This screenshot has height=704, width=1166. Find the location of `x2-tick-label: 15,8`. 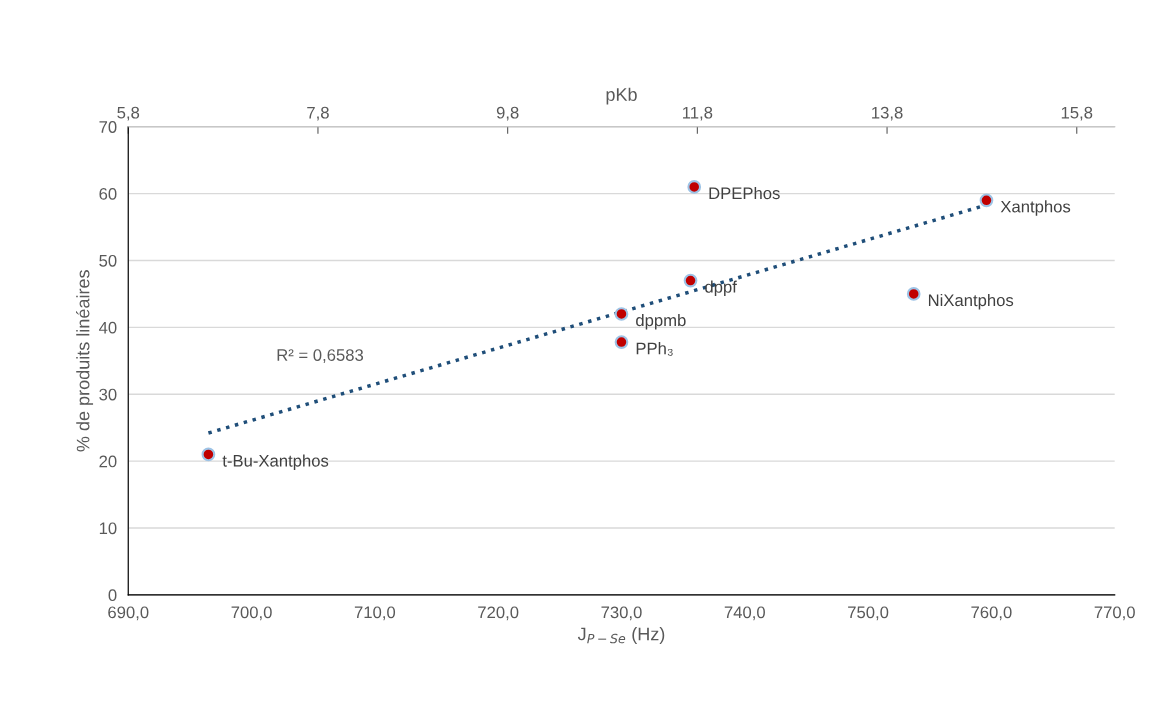

x2-tick-label: 15,8 is located at coordinates (1077, 113).